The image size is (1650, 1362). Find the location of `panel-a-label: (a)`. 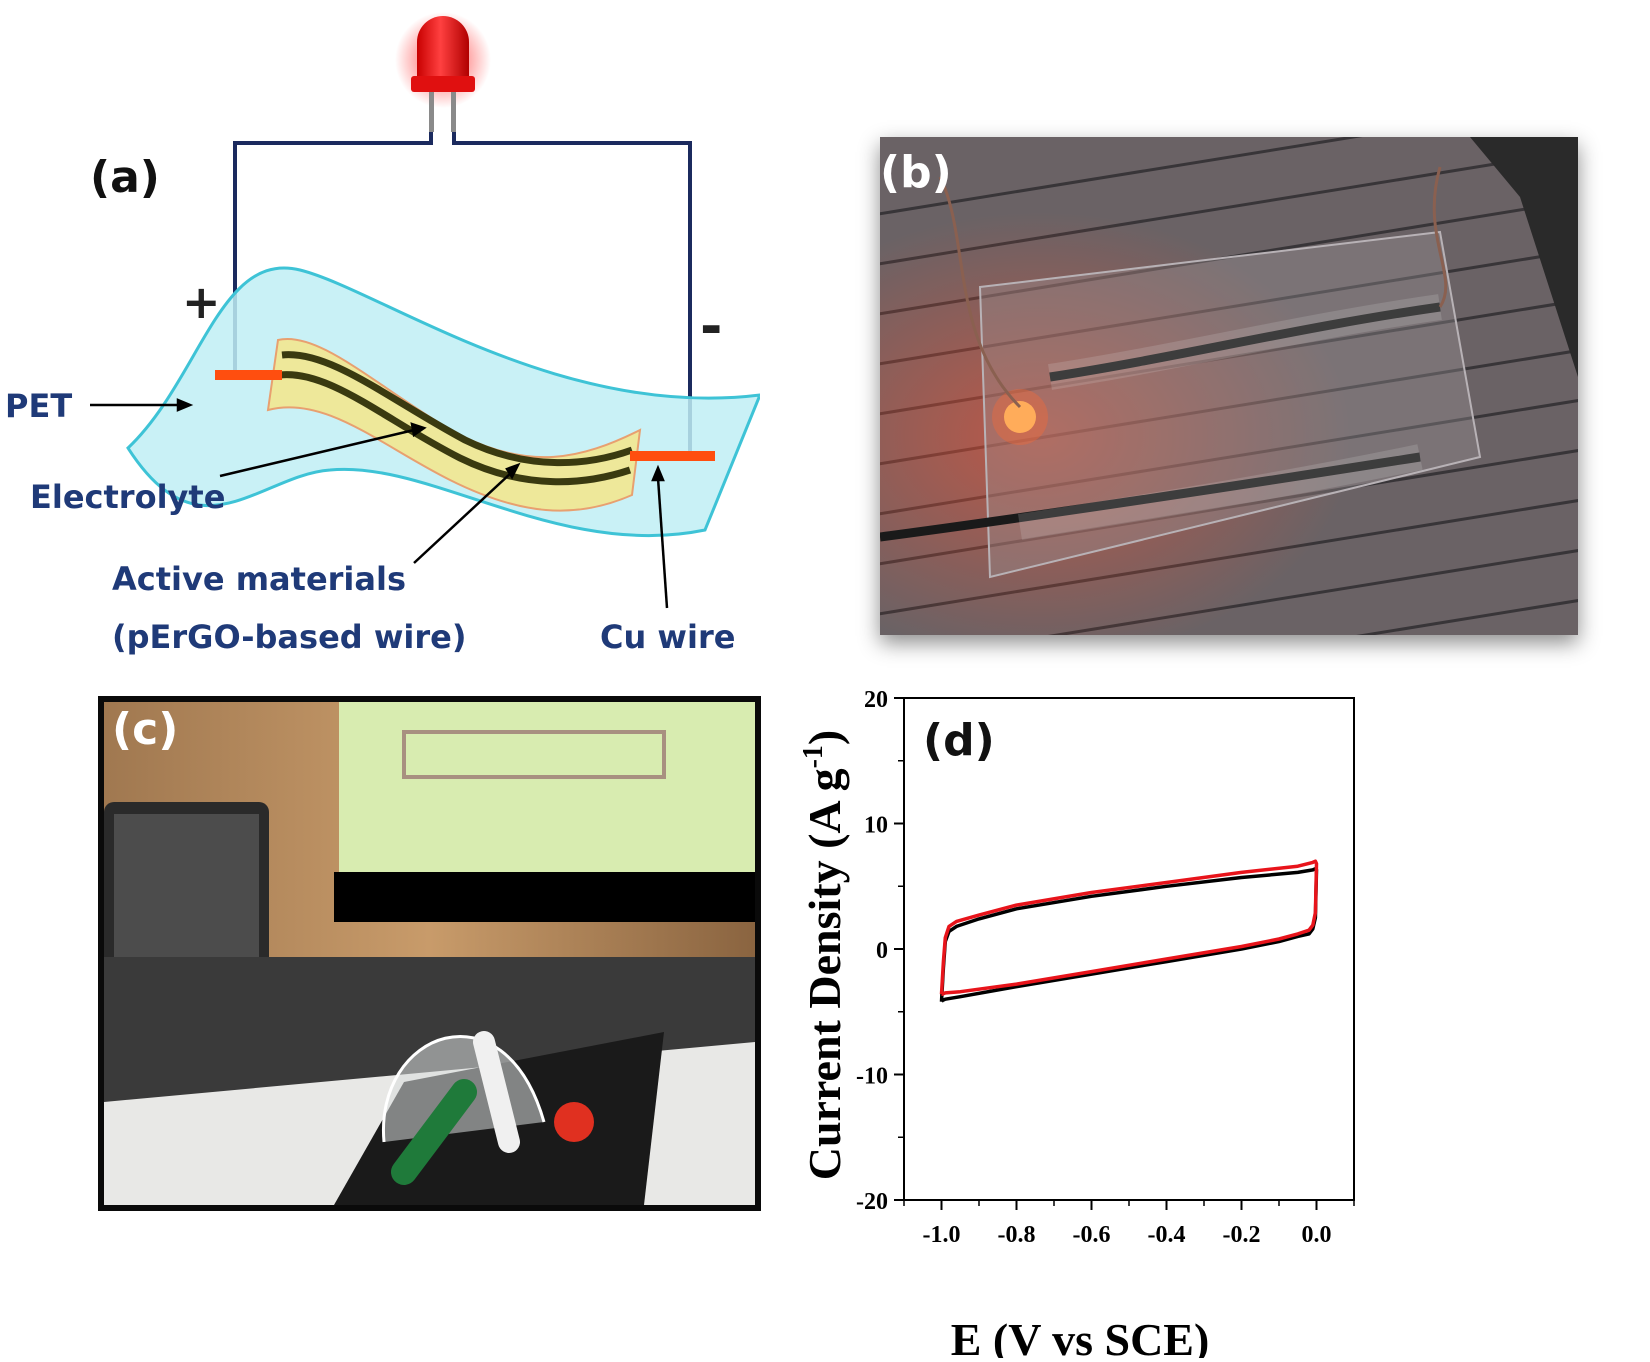

panel-a-label: (a) is located at coordinates (125, 177).